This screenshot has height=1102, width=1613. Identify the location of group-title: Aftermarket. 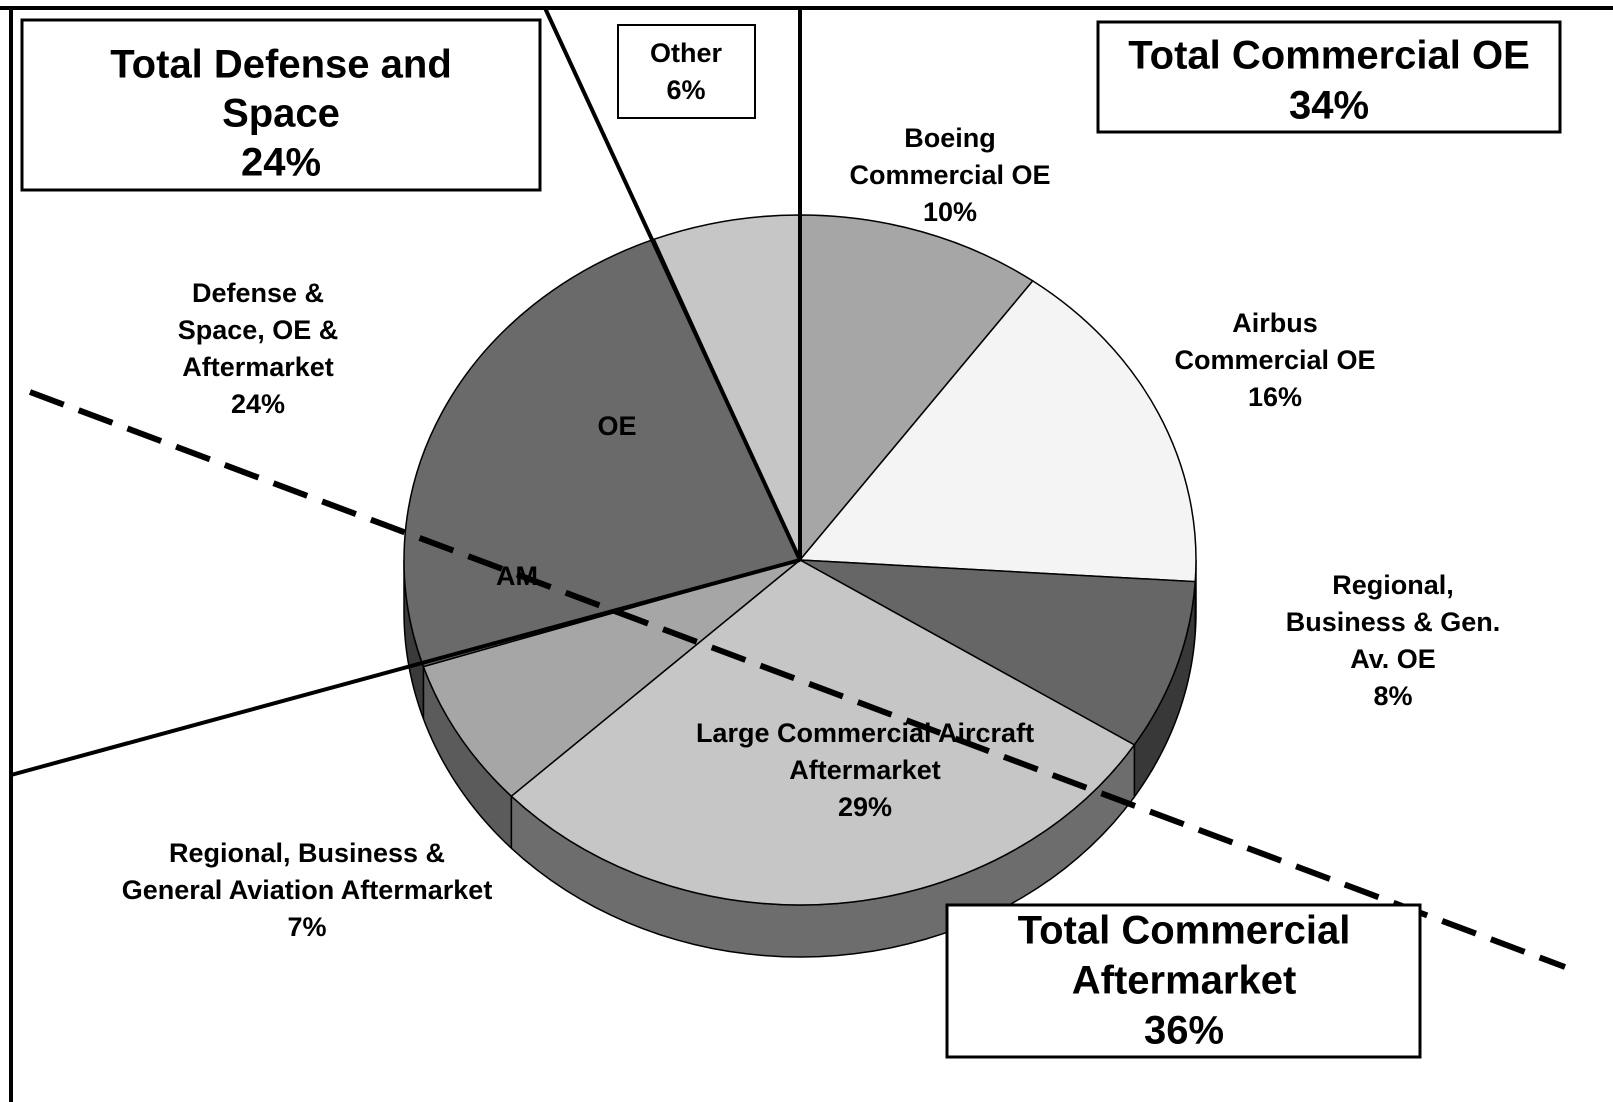
(1184, 981).